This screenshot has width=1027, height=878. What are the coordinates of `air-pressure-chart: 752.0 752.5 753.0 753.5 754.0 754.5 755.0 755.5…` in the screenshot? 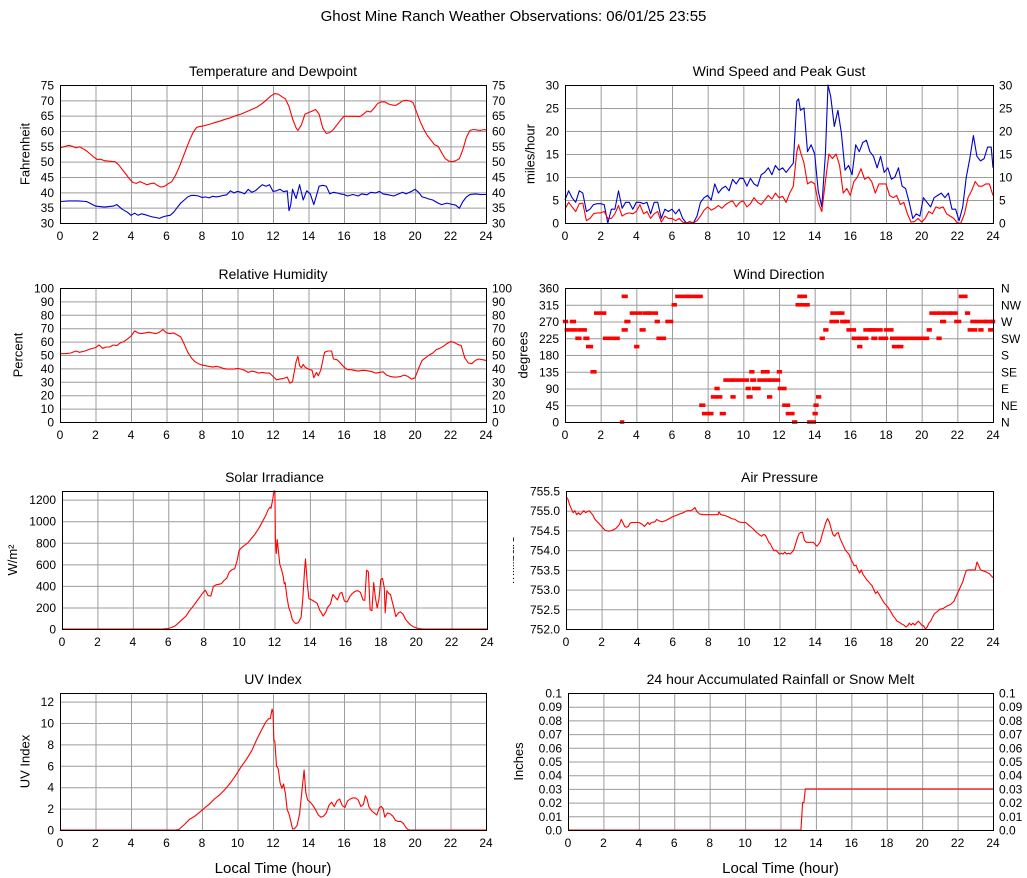 It's located at (756, 559).